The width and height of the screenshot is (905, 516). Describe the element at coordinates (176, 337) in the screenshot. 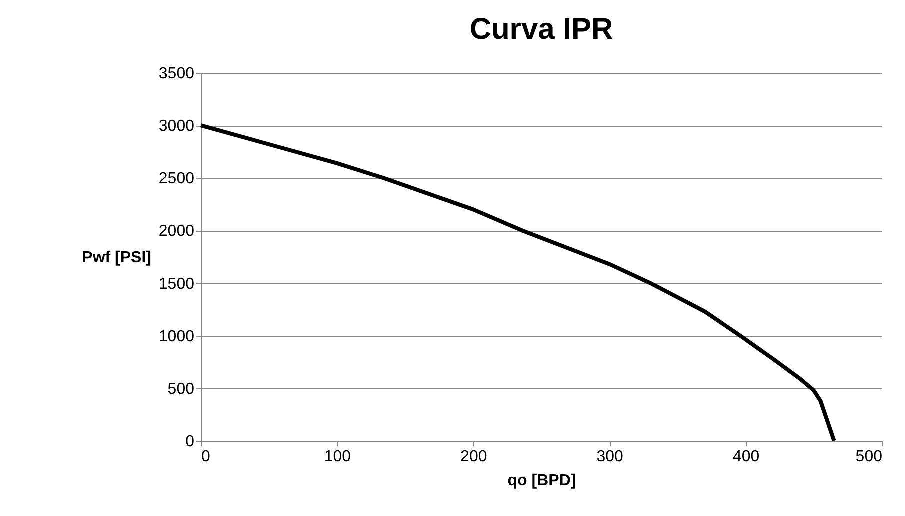

I see `y-tick-label: 1000` at that location.